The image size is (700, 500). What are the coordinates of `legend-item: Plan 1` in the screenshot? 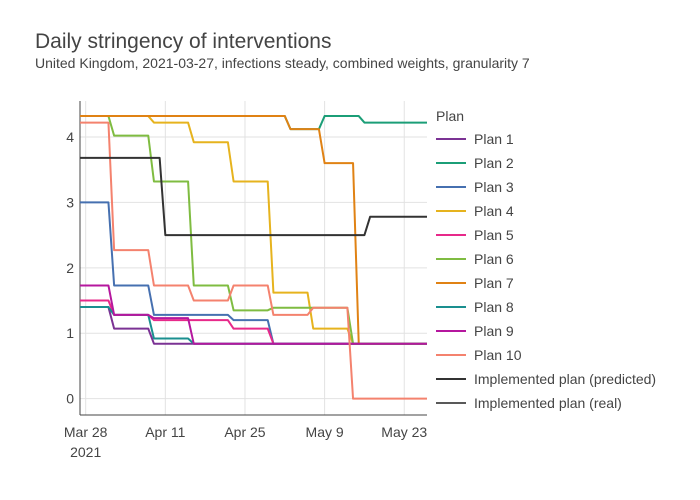 It's located at (546, 139).